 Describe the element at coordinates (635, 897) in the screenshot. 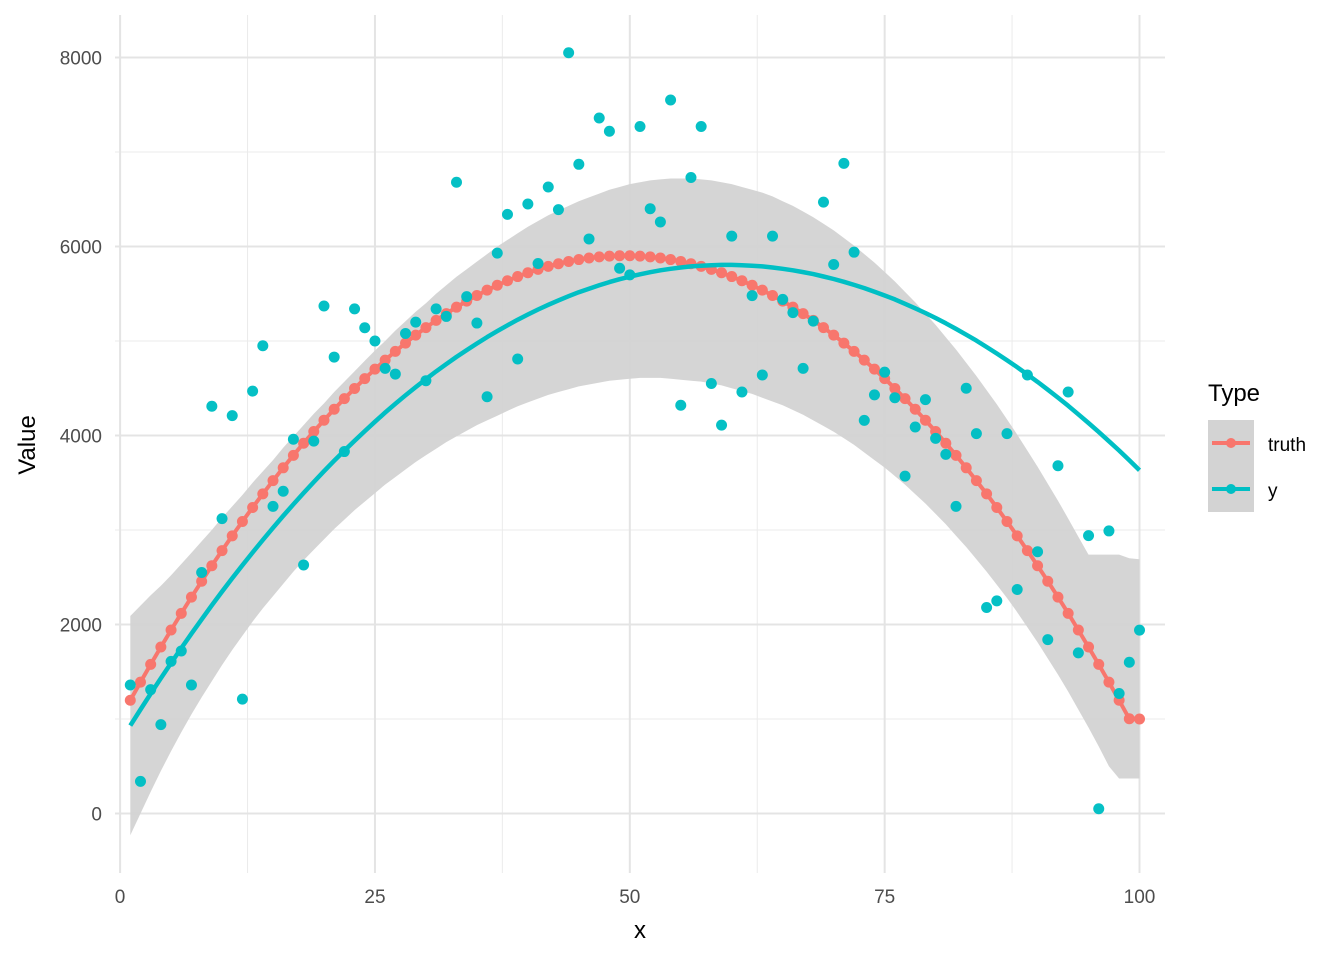

I see `x-axis-ticks: 0 25 50 75 100` at that location.